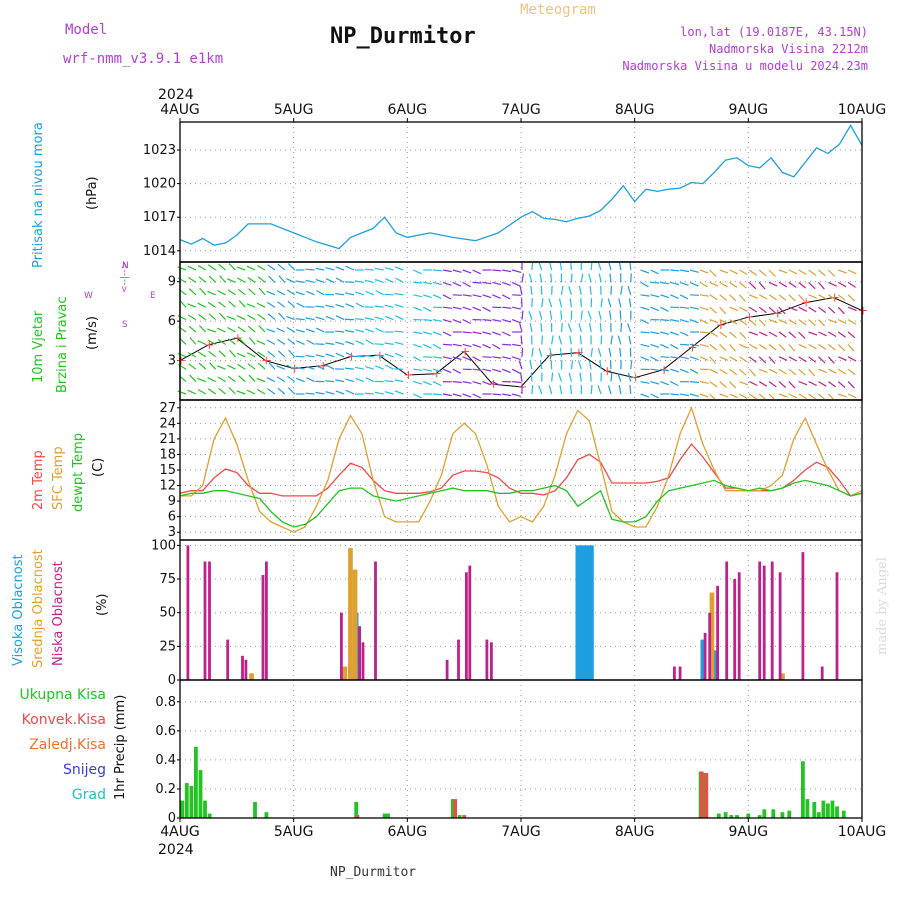 The width and height of the screenshot is (900, 900). I want to click on precipitation-xtick-label: 7AUG, so click(521, 832).